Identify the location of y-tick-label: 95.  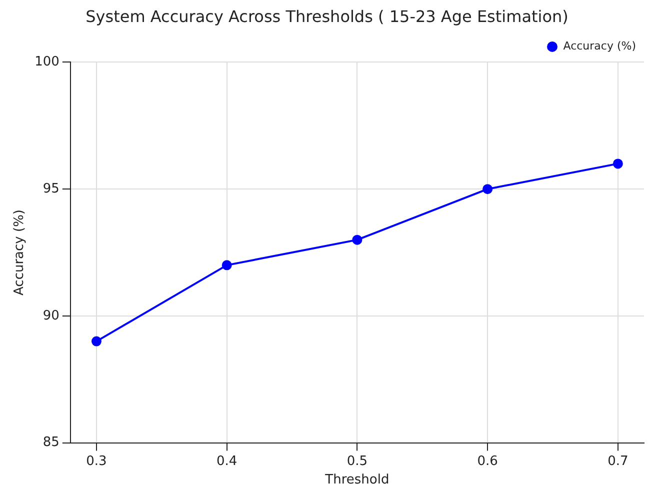
(51, 188).